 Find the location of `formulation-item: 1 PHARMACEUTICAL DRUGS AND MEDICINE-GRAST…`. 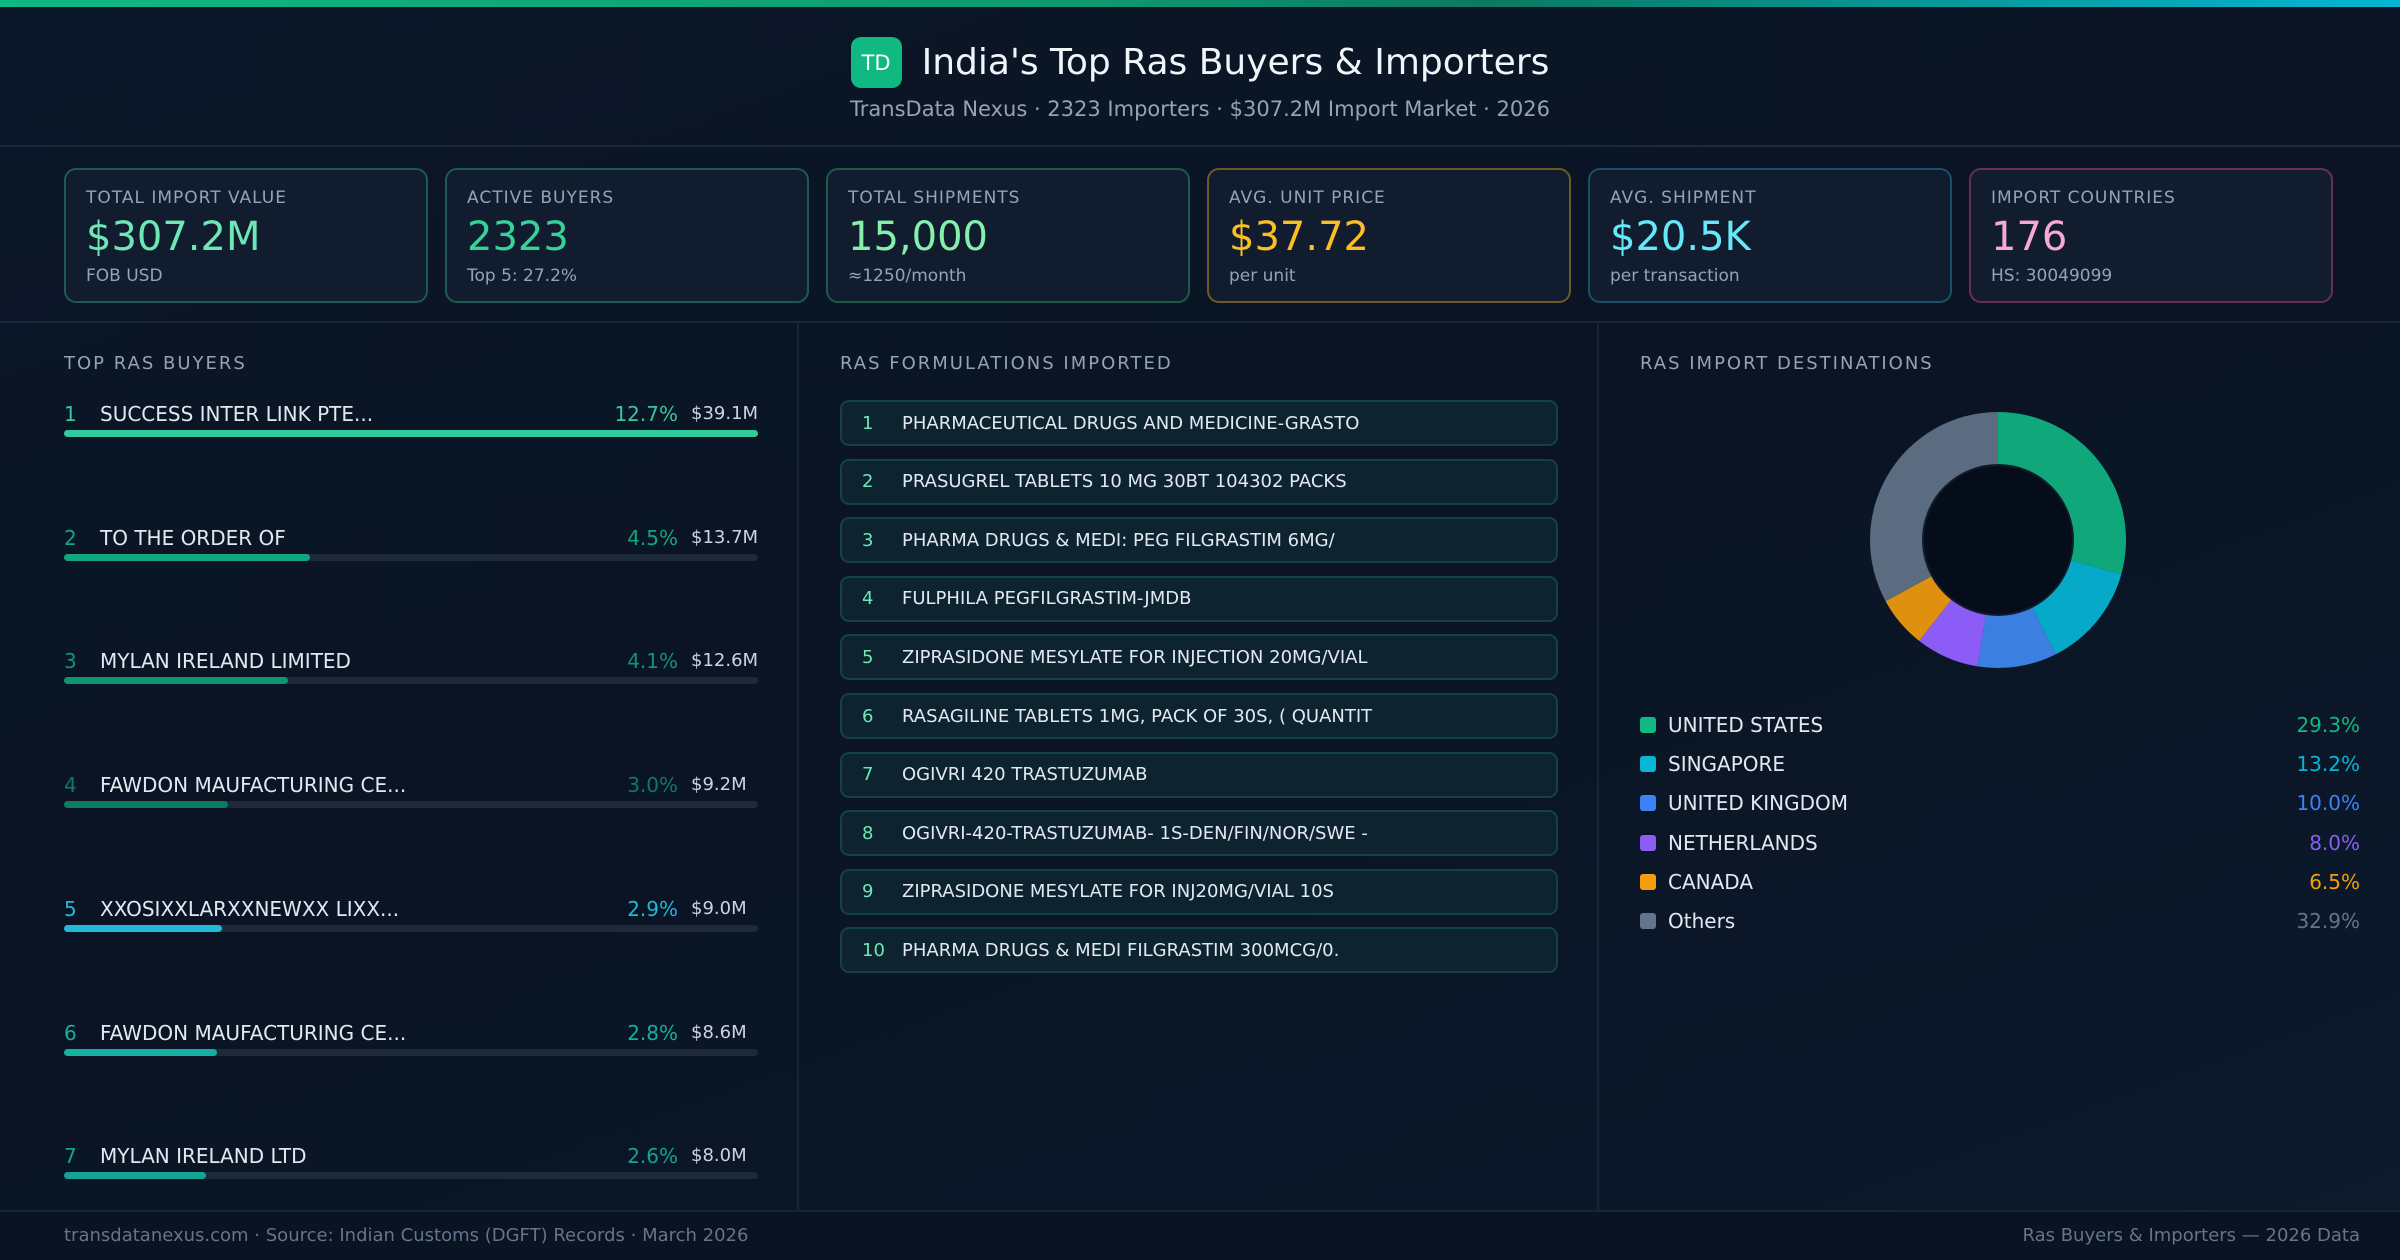

formulation-item: 1 PHARMACEUTICAL DRUGS AND MEDICINE-GRAST… is located at coordinates (1199, 423).